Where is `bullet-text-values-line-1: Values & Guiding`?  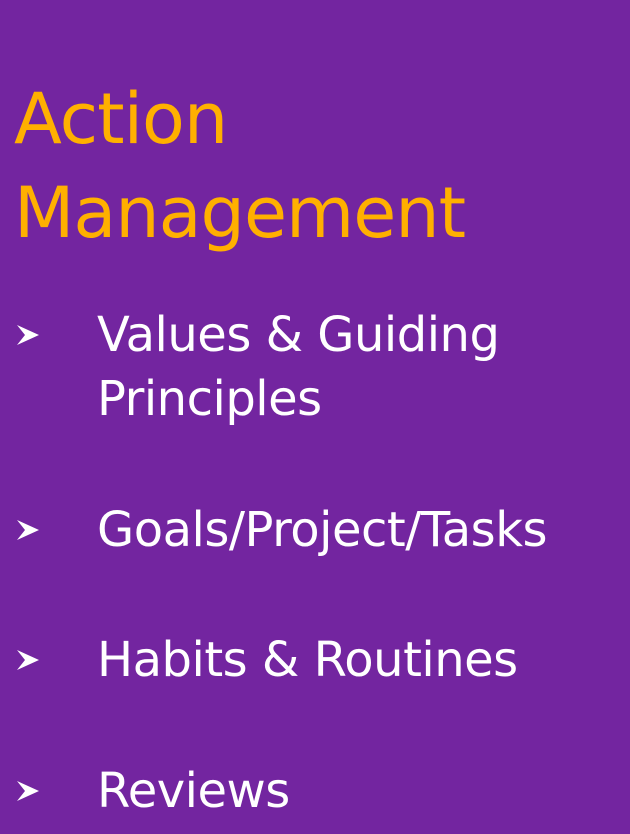 bullet-text-values-line-1: Values & Guiding is located at coordinates (298, 335).